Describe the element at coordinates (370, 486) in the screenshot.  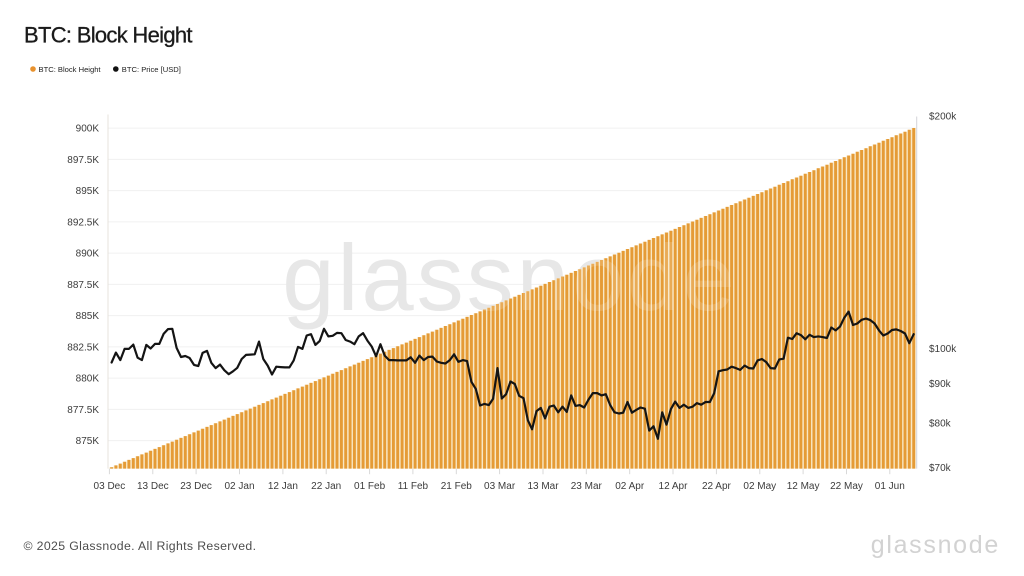
I see `svg-text: 01 Feb` at that location.